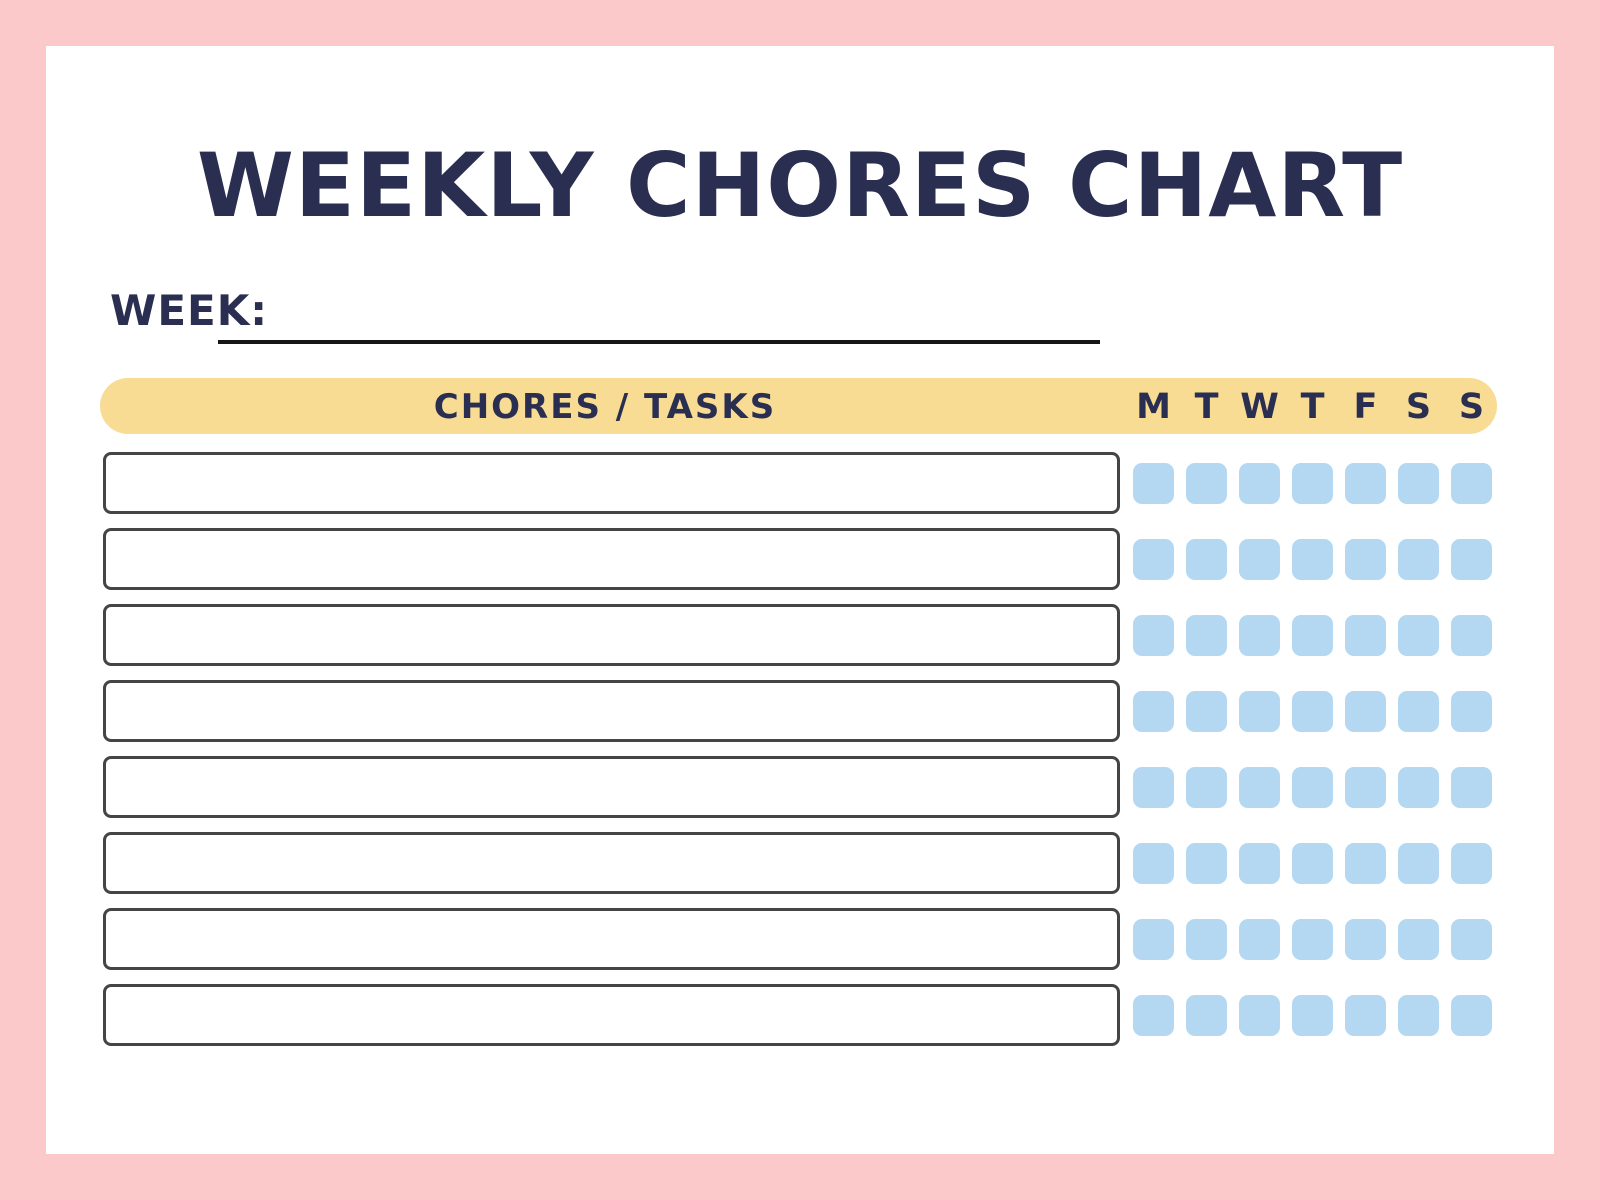 Image resolution: width=1600 pixels, height=1200 pixels. Describe the element at coordinates (605, 407) in the screenshot. I see `chores-tasks-header: CHORES / TASKS` at that location.